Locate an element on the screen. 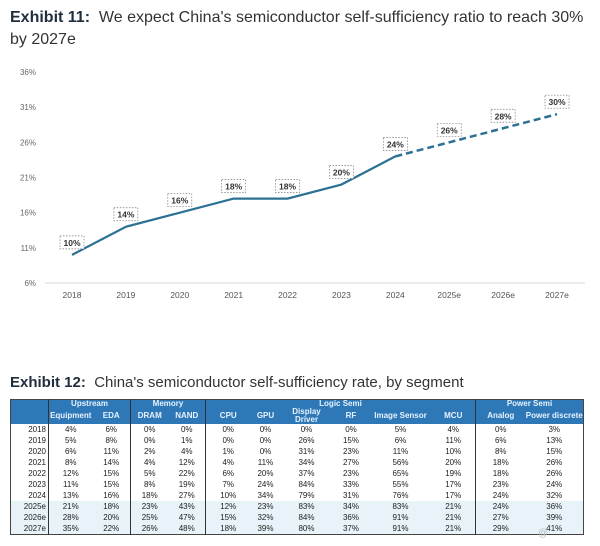  x-tick-label: 2020 is located at coordinates (179, 295).